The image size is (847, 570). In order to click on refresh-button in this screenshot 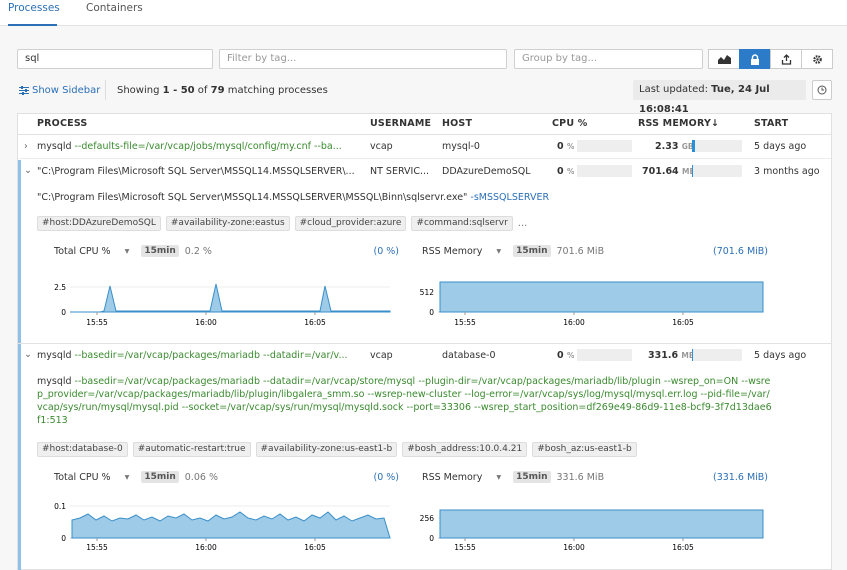, I will do `click(822, 90)`.